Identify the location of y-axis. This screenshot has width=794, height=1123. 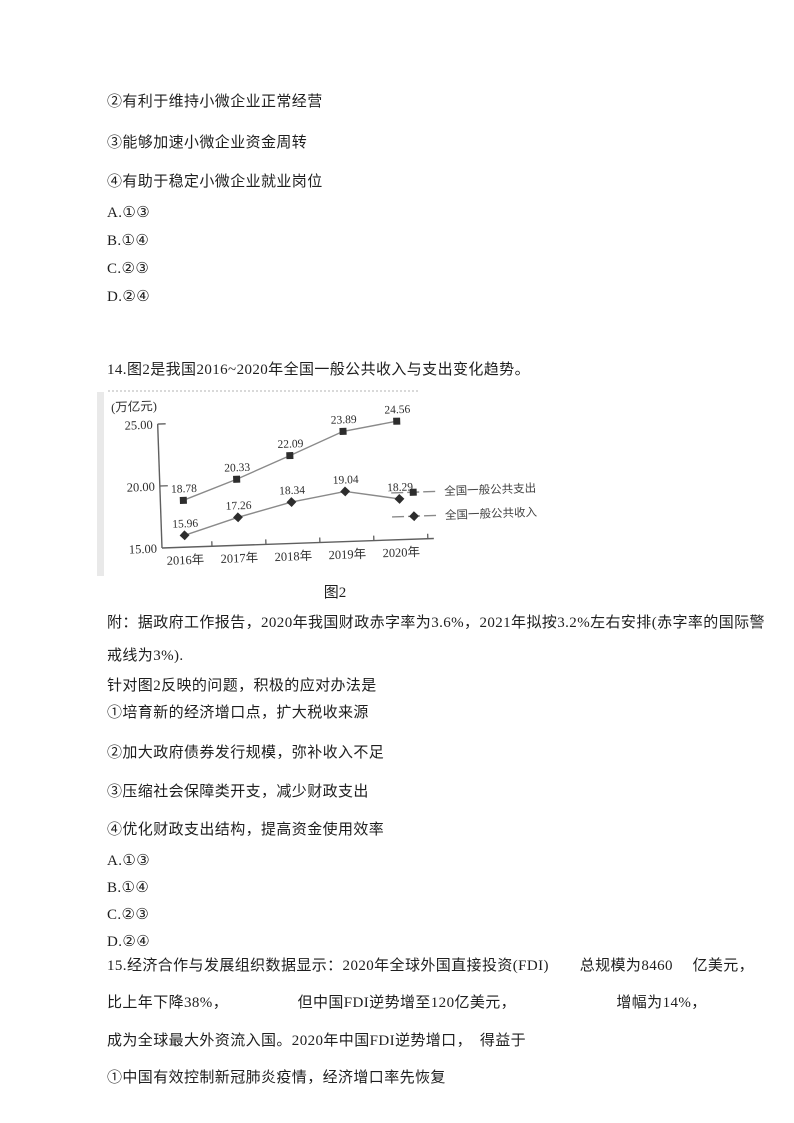
(159, 486).